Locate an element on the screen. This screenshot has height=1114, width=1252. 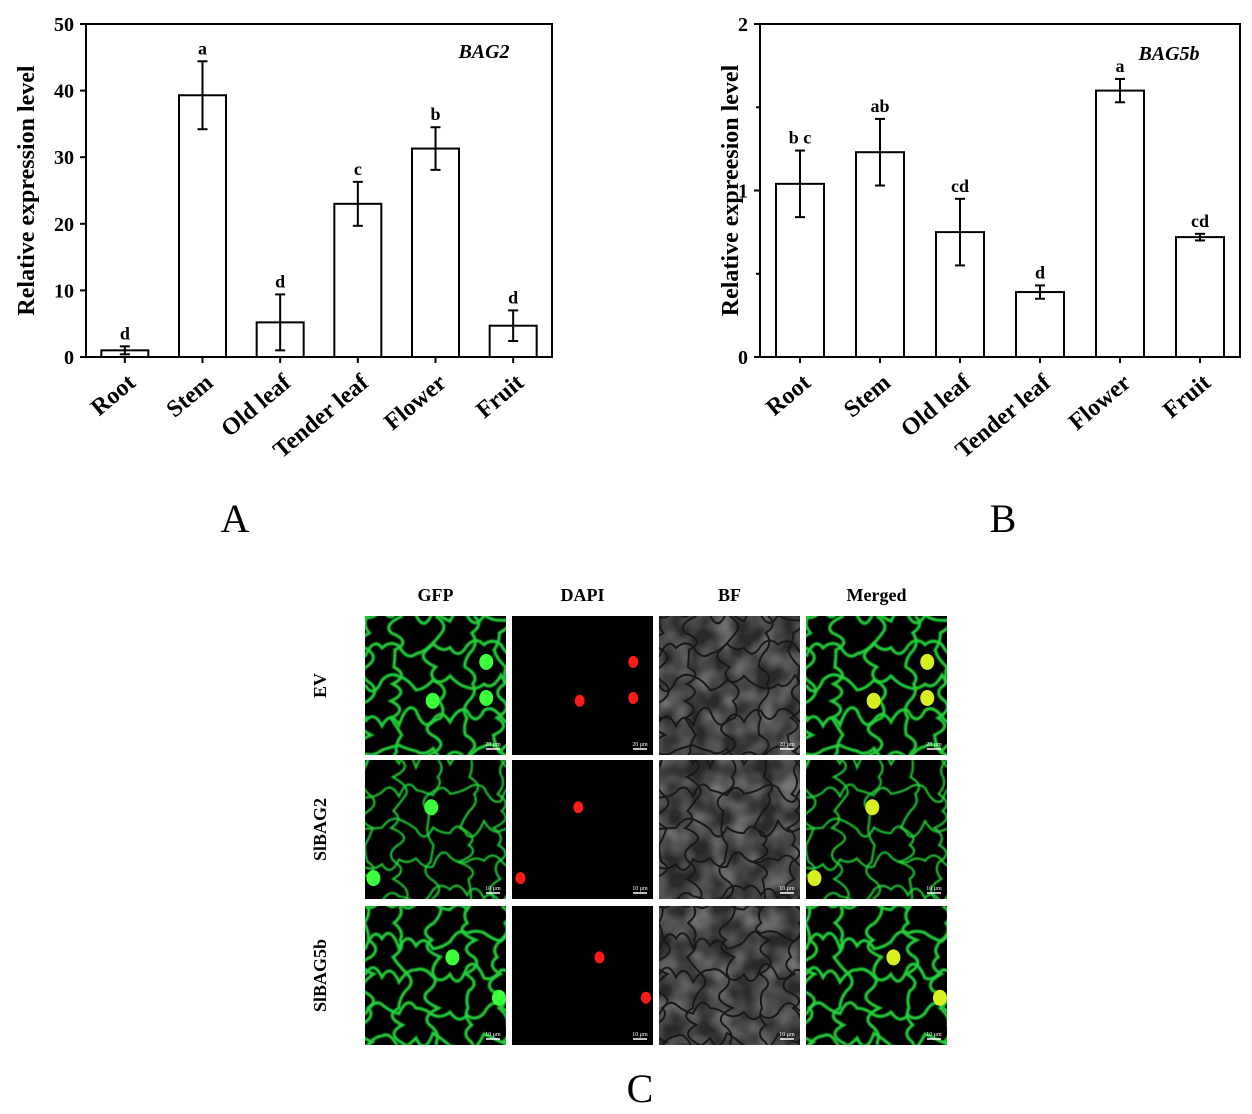
significance-letter: b is located at coordinates (435, 114).